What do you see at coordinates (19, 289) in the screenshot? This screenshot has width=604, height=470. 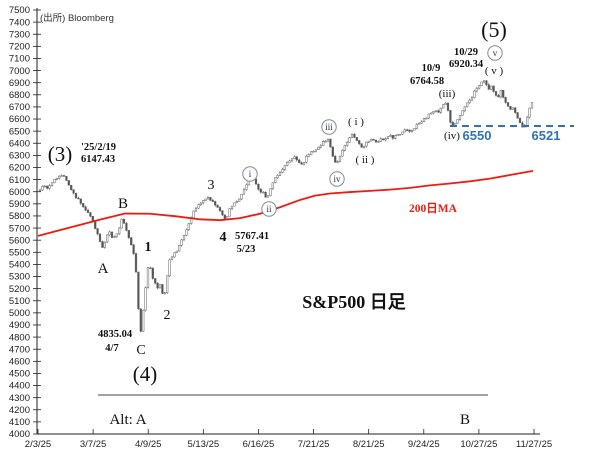 I see `y-axis-tick-label: 5200` at bounding box center [19, 289].